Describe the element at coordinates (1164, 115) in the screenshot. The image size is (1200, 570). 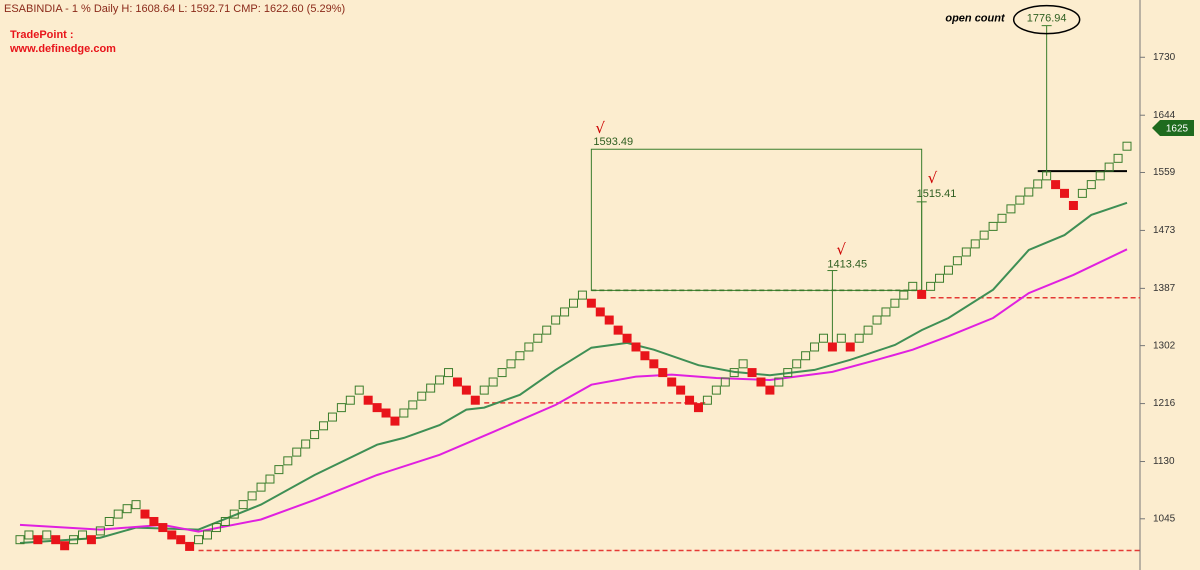
I see `y-tick-label: 1644` at that location.